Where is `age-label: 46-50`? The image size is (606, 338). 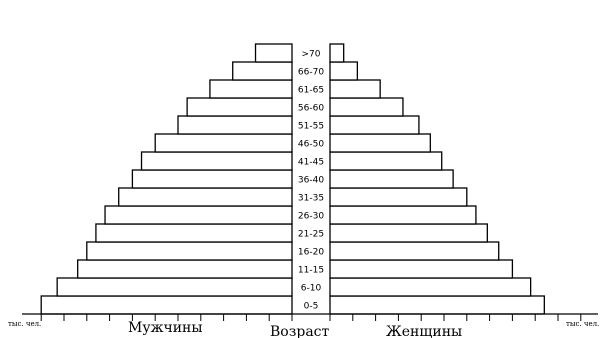 age-label: 46-50 is located at coordinates (311, 145).